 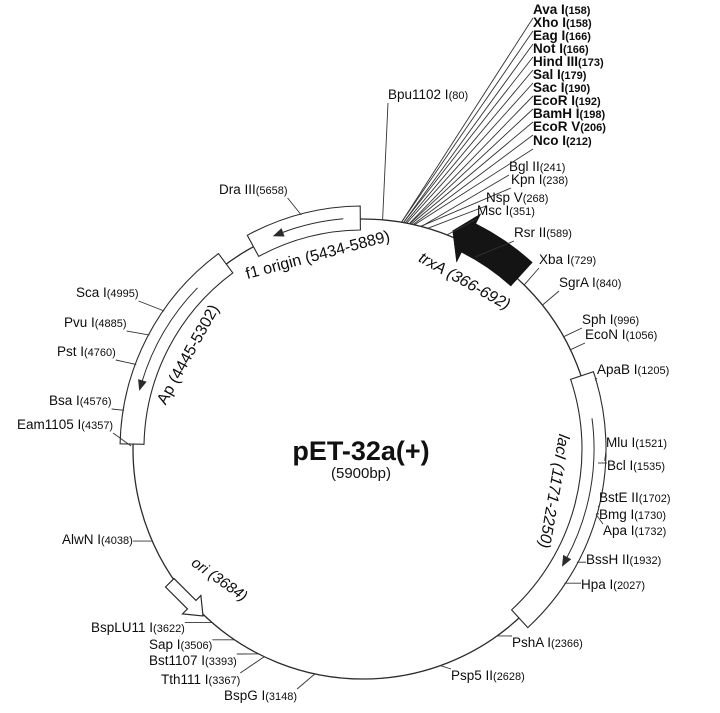 I want to click on site-label-sal-i: Sal I(179), so click(x=559, y=75).